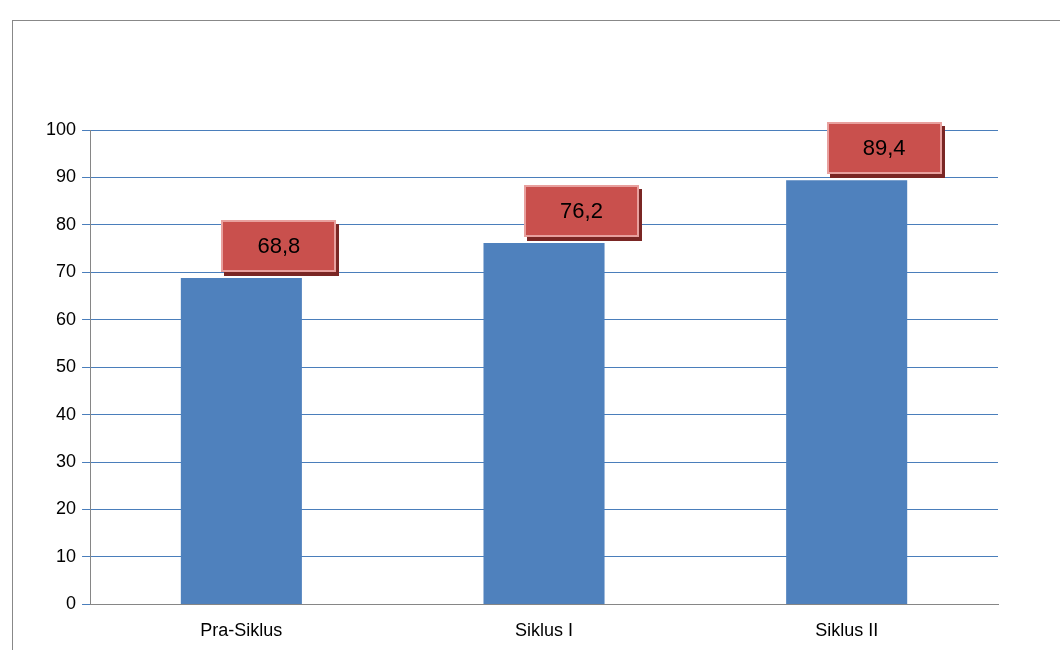  I want to click on x-tick-label: Siklus II, so click(847, 630).